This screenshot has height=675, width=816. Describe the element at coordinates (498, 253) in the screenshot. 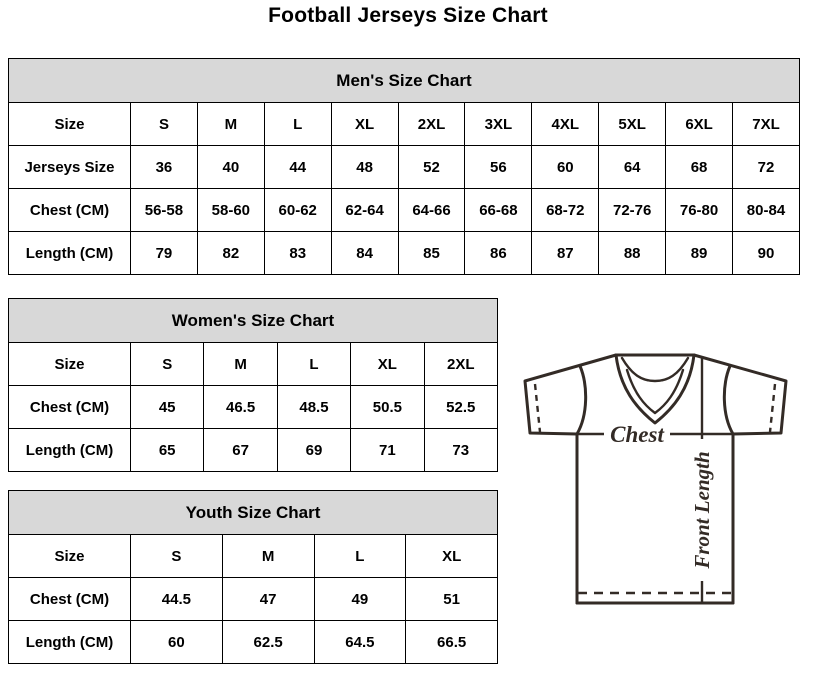

I see `cell-length: 86` at that location.